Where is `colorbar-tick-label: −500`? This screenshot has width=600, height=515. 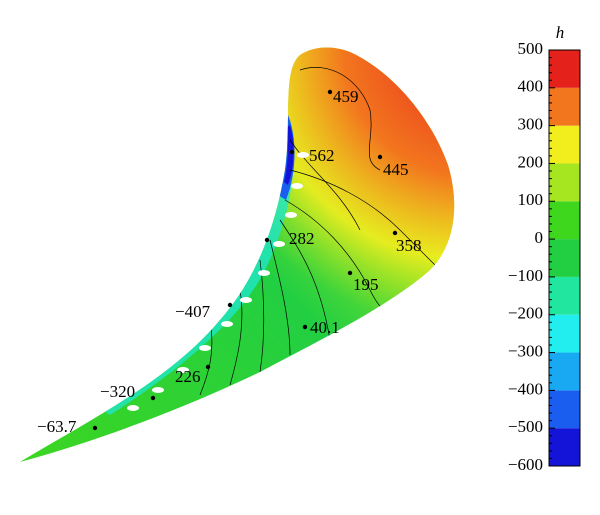 colorbar-tick-label: −500 is located at coordinates (525, 426).